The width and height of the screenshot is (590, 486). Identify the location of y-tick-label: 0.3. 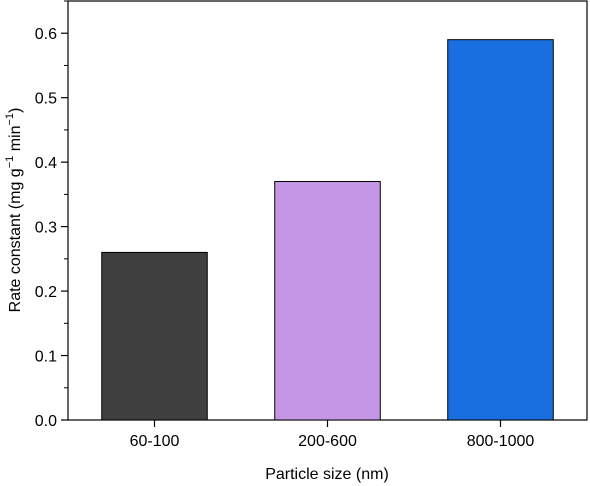
(46, 228).